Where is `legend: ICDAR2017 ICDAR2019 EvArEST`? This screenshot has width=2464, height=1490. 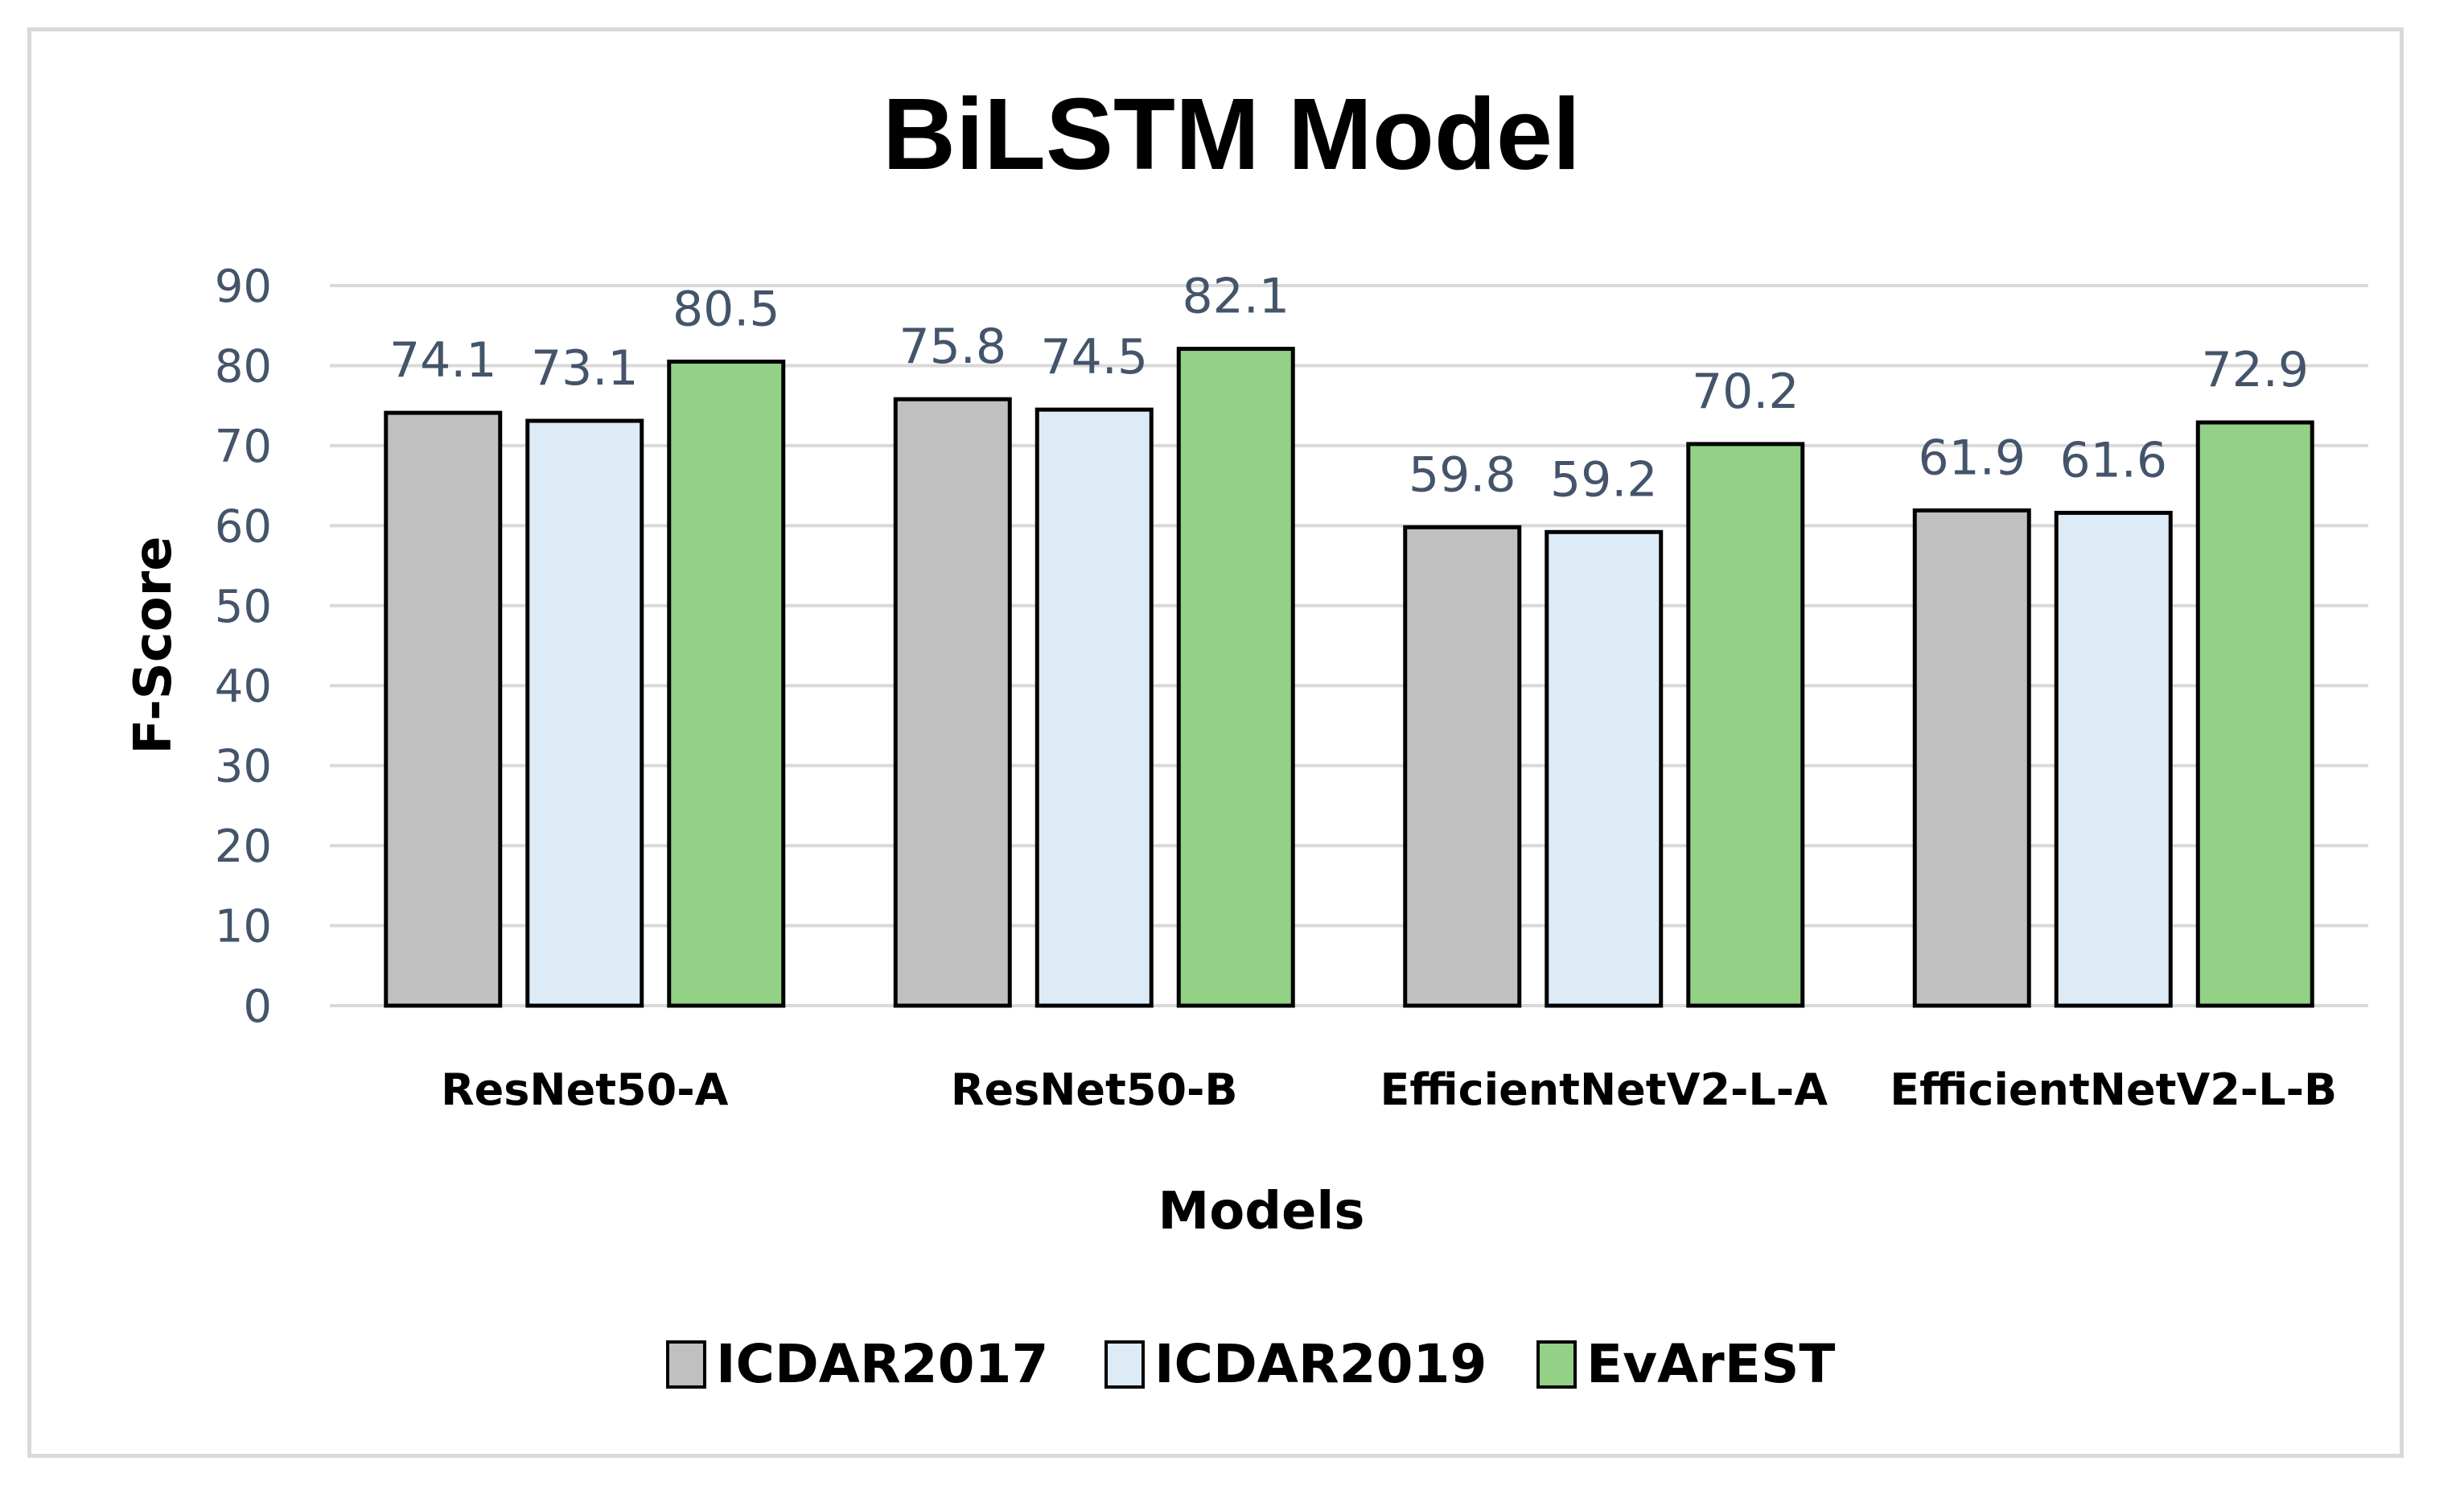 legend: ICDAR2017 ICDAR2019 EvArEST is located at coordinates (1250, 1364).